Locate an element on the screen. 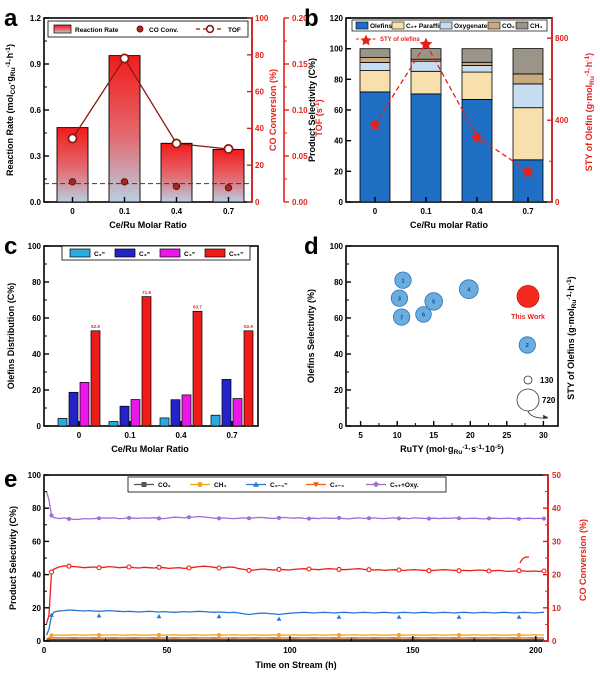 Image resolution: width=600 pixels, height=673 pixels. panel-c-x-ticks is located at coordinates (155, 423).